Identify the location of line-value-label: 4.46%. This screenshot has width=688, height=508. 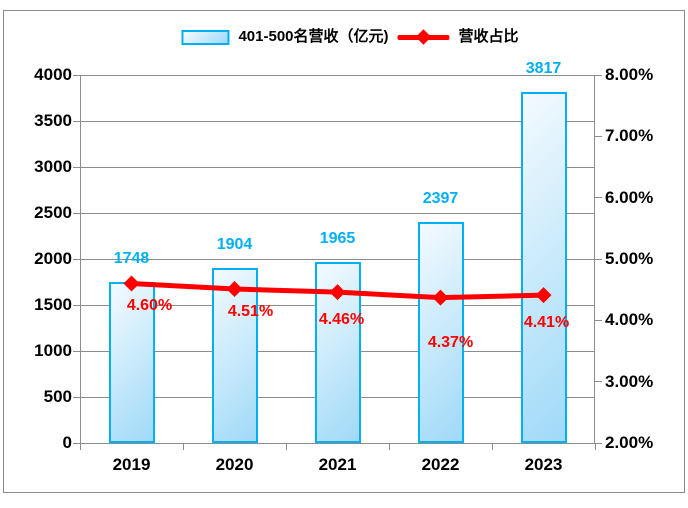
(341, 320).